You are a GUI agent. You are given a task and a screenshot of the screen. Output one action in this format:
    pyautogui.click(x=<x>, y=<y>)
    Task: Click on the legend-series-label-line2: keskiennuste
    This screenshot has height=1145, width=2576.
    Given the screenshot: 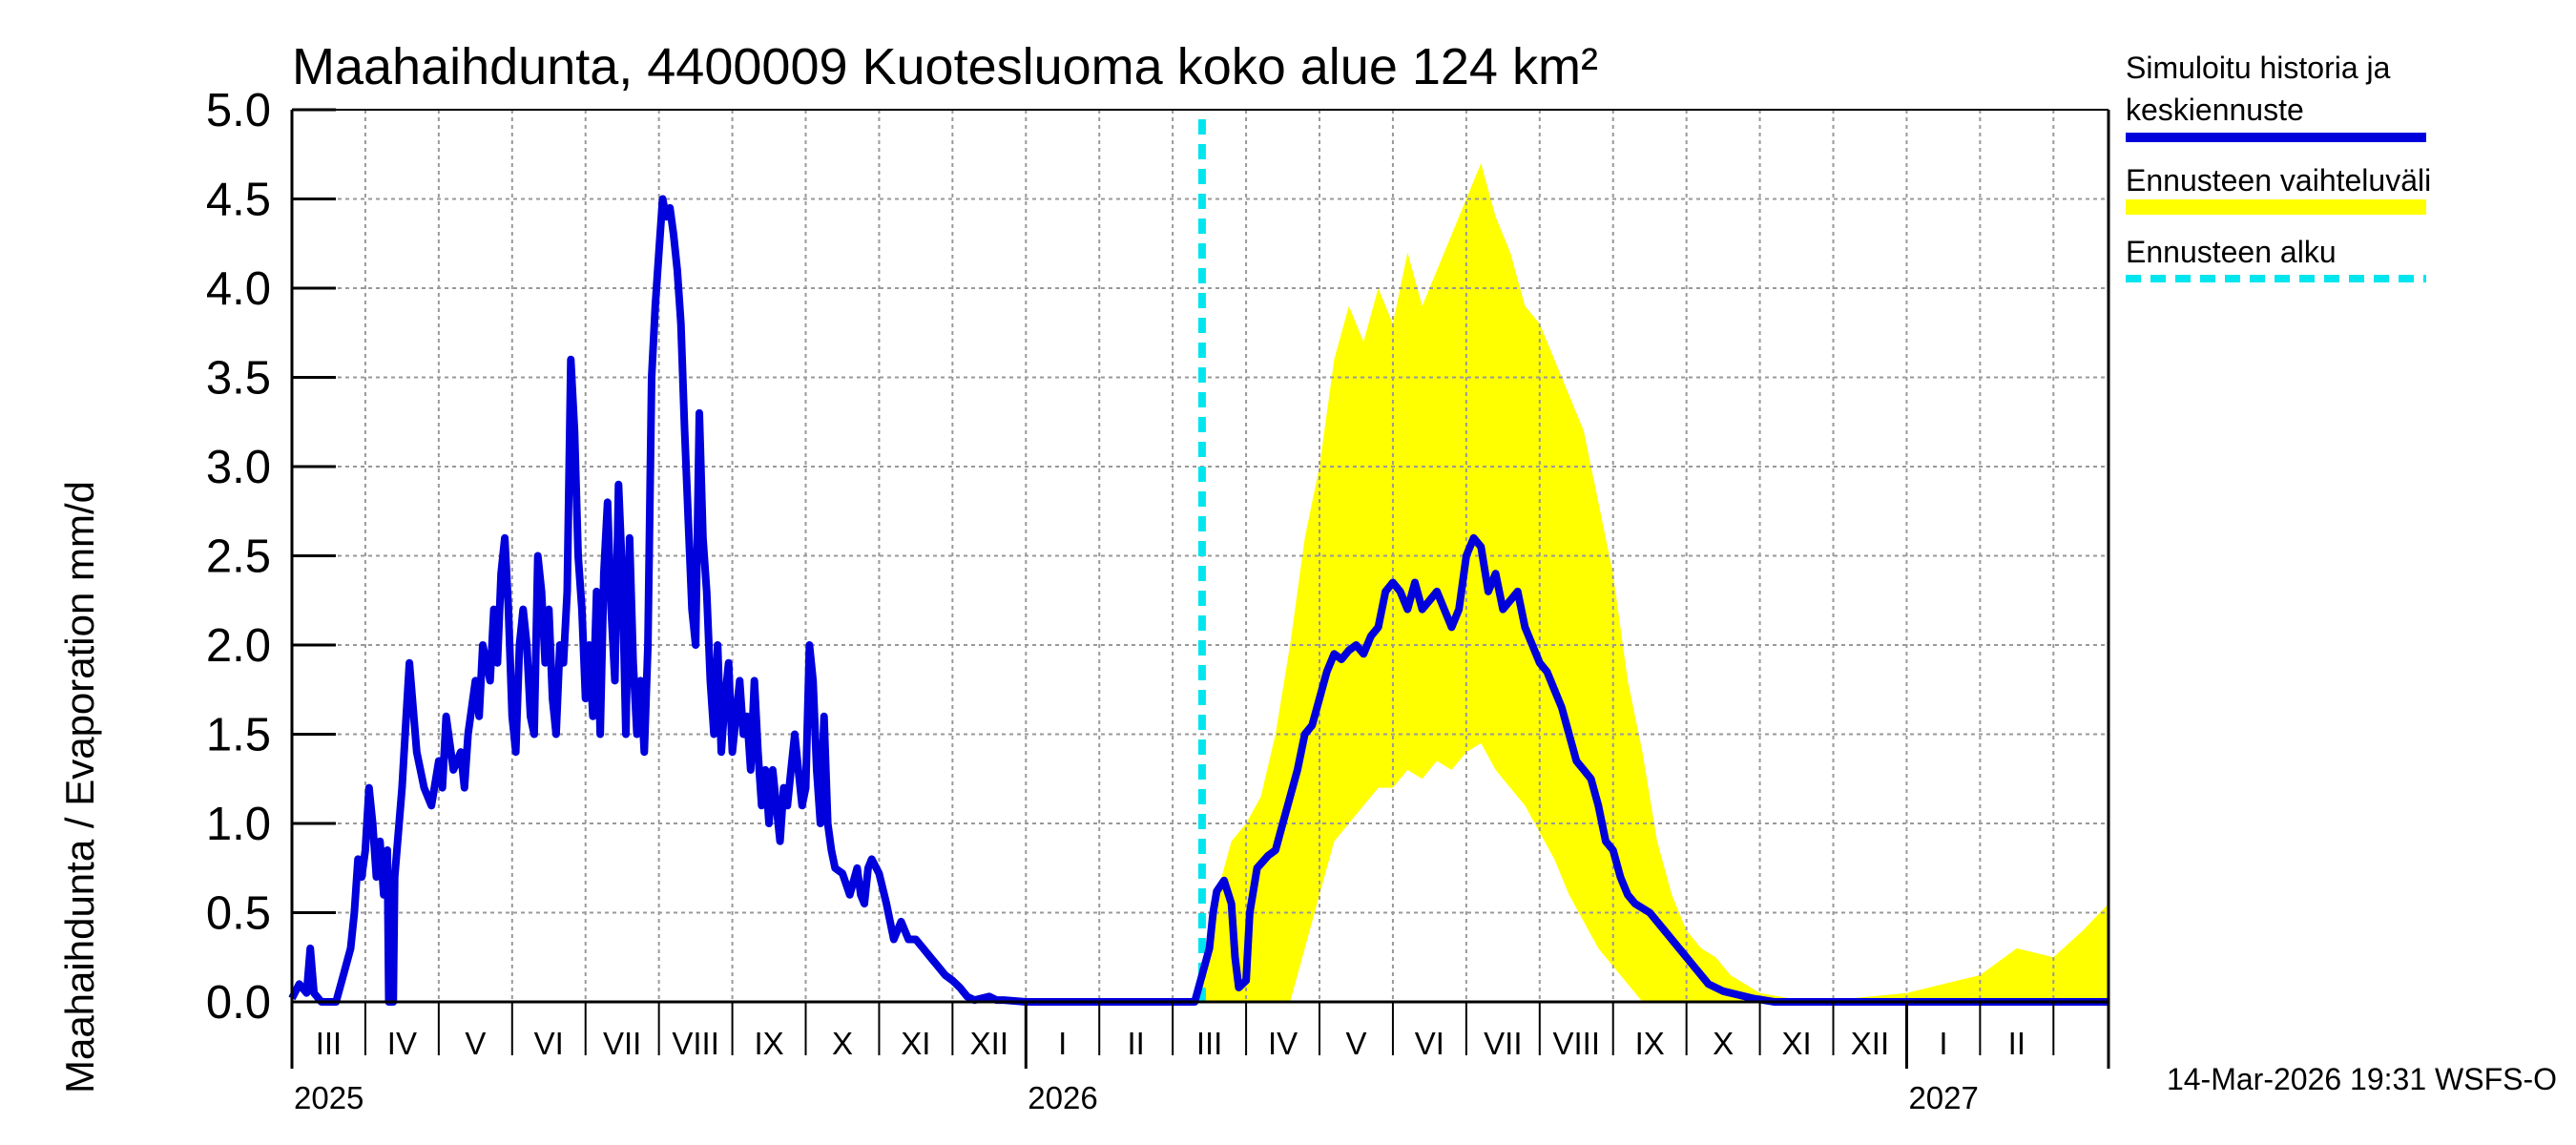 What is the action you would take?
    pyautogui.click(x=2215, y=110)
    